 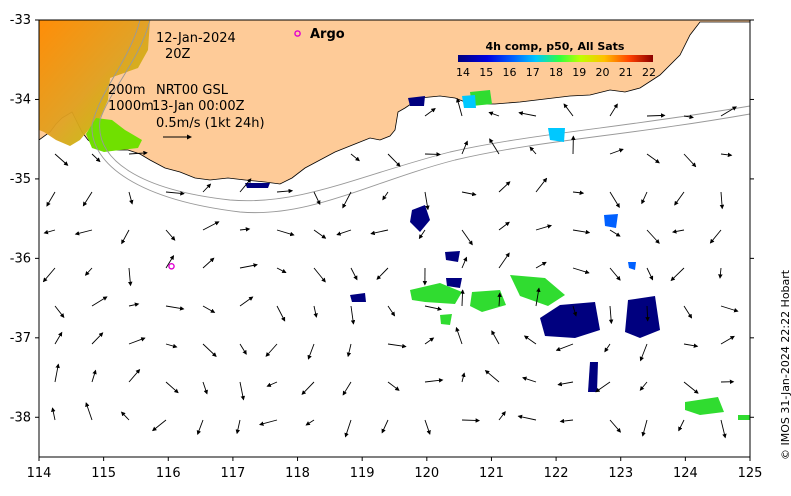 What do you see at coordinates (196, 38) in the screenshot?
I see `date-label: 12-Jan-2024` at bounding box center [196, 38].